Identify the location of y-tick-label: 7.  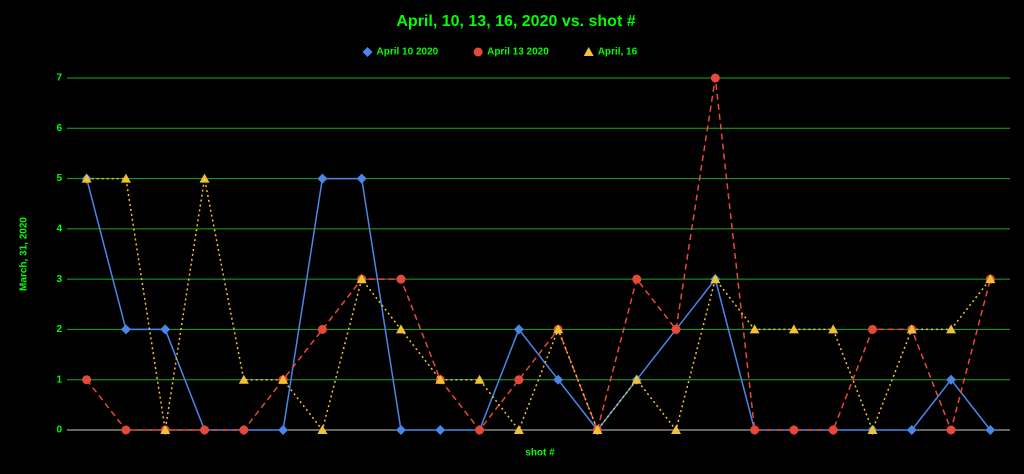
(59, 78).